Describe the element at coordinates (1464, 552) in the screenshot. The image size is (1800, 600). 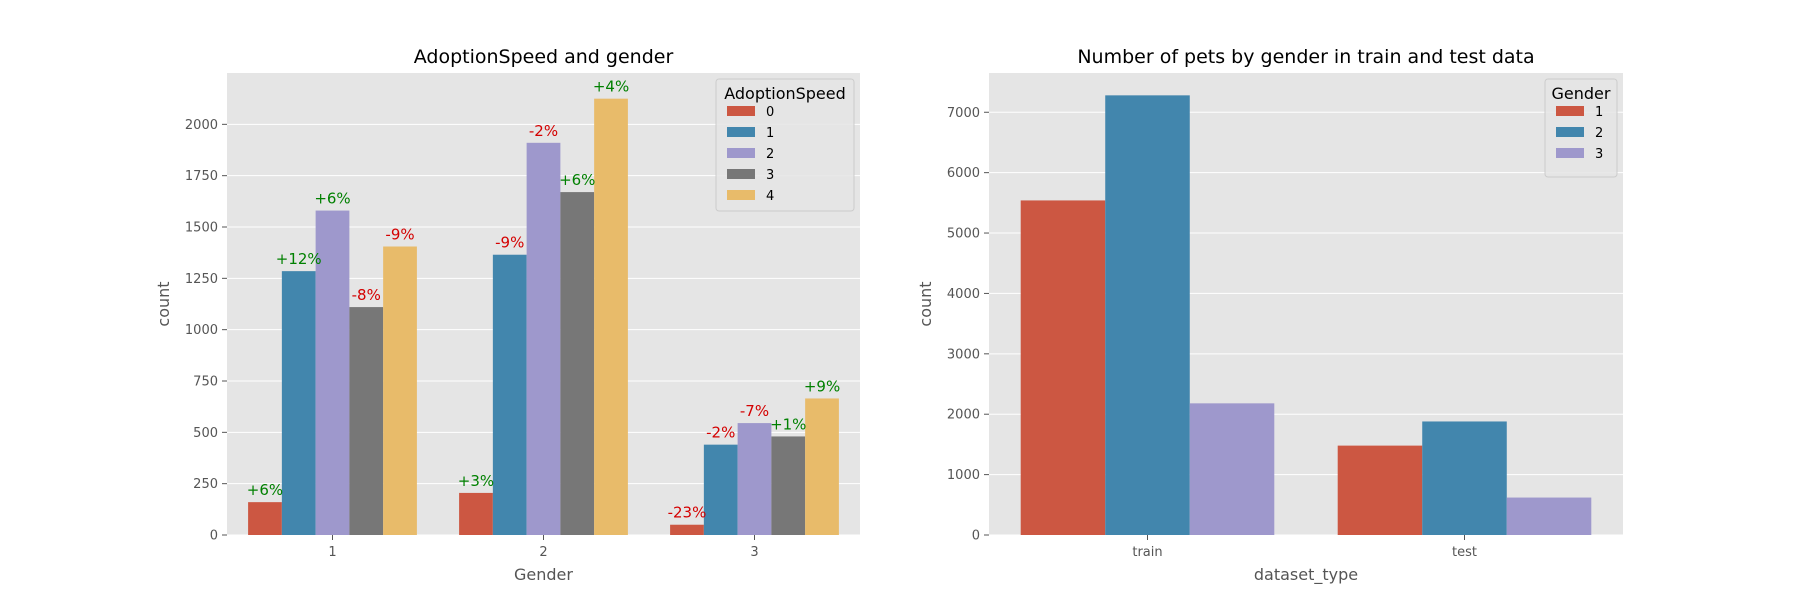
I see `x-tick-label: test` at that location.